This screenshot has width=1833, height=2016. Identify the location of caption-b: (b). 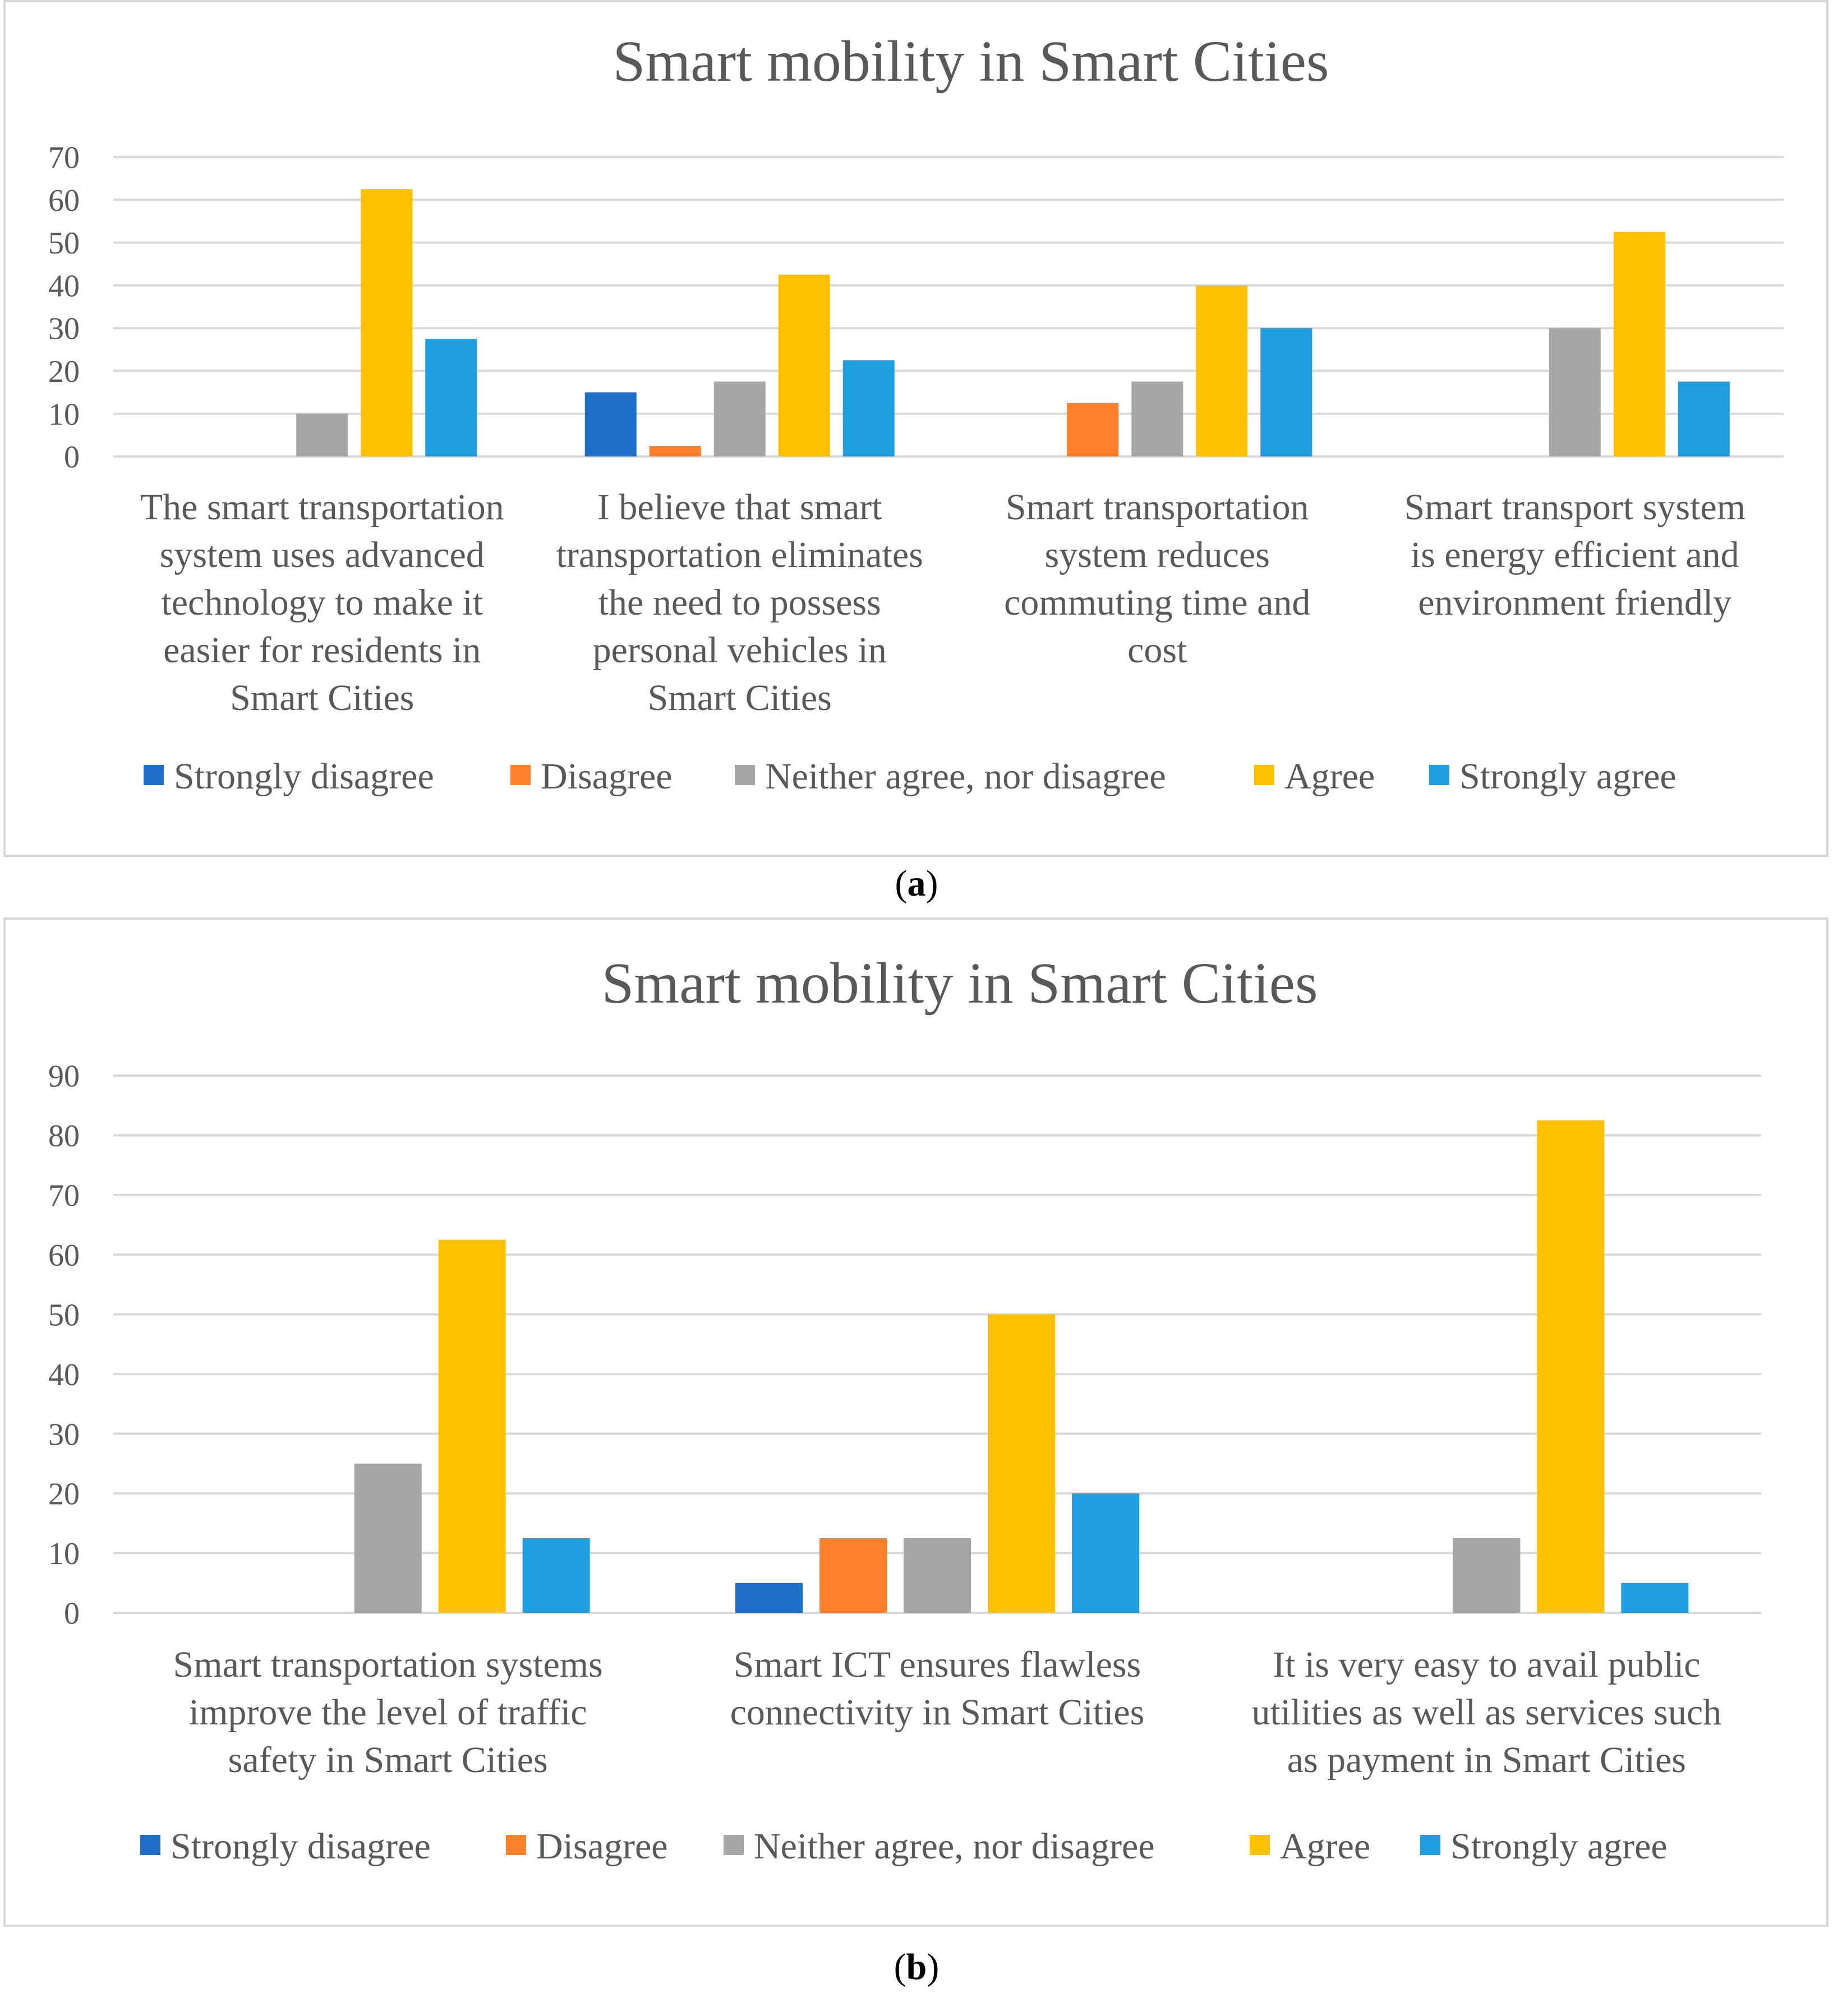
(916, 1967).